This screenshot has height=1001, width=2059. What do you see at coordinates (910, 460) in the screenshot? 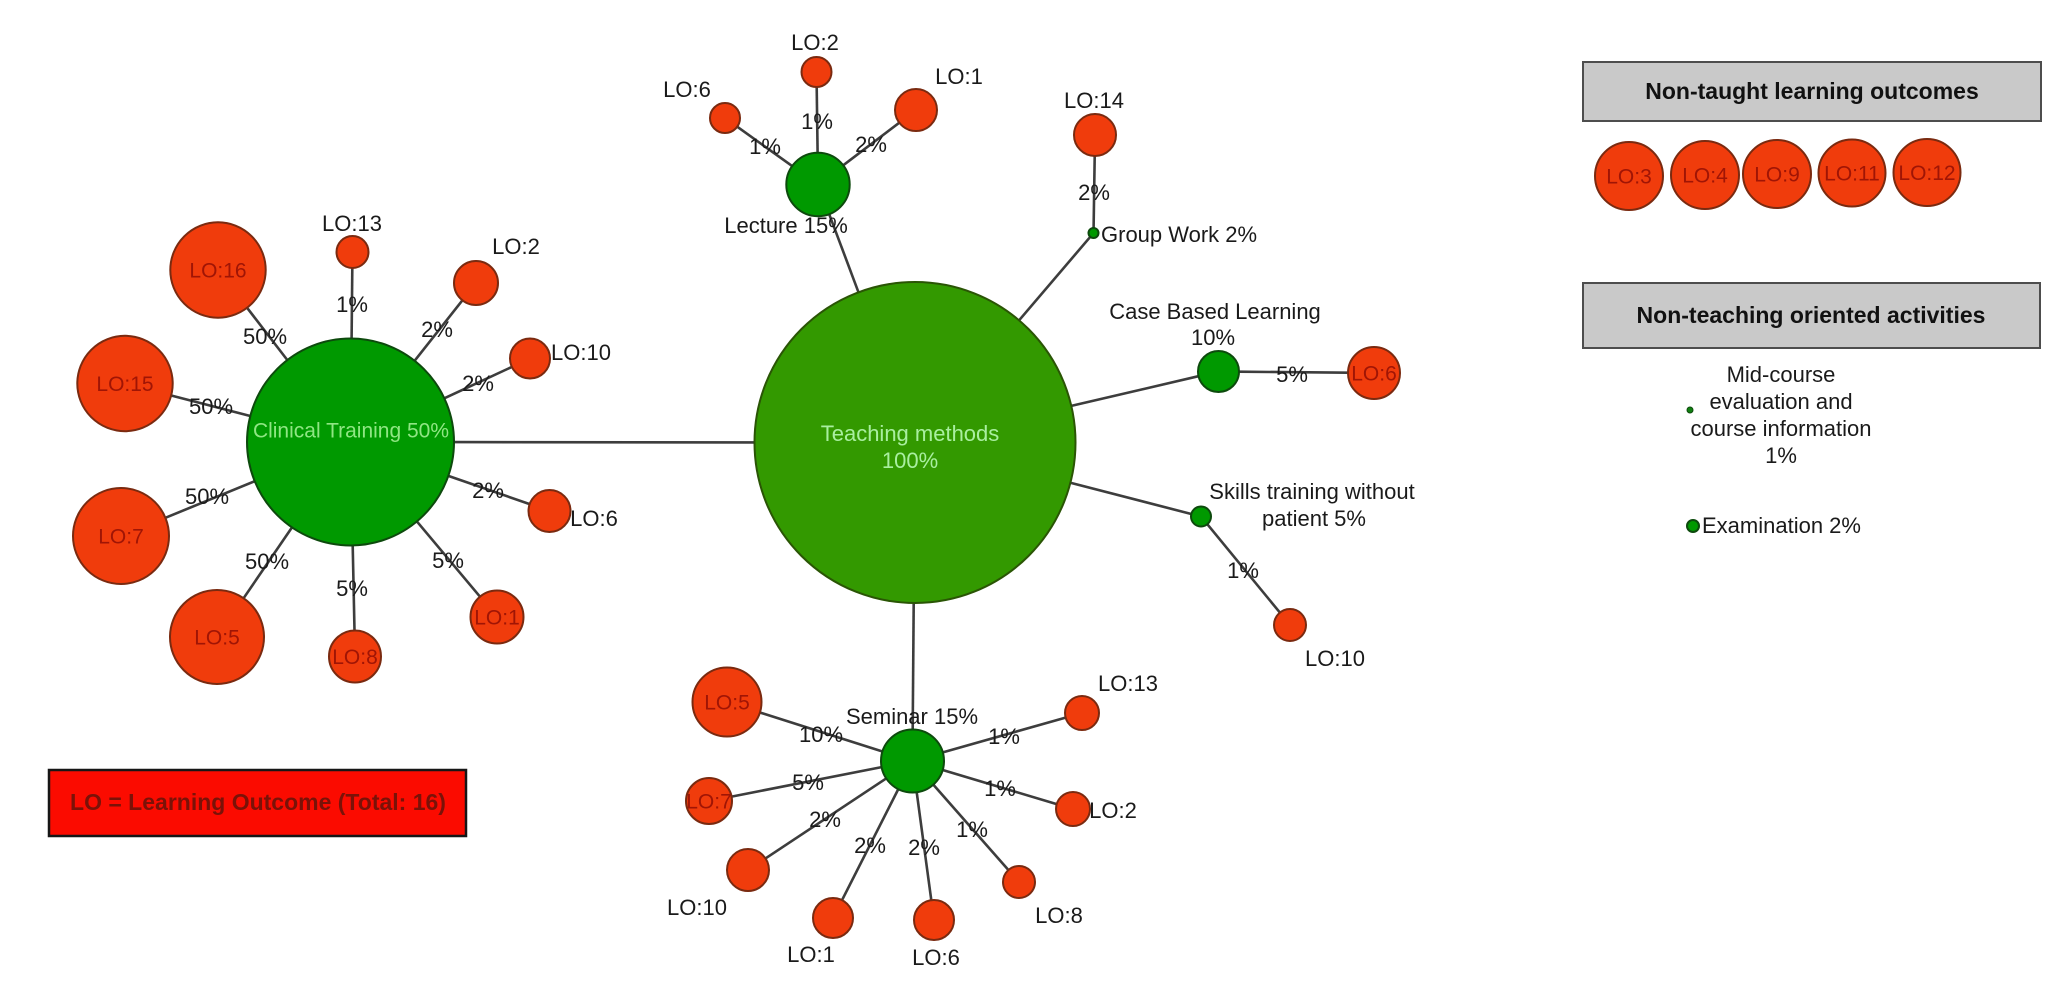
I see `svg-text: 100%` at bounding box center [910, 460].